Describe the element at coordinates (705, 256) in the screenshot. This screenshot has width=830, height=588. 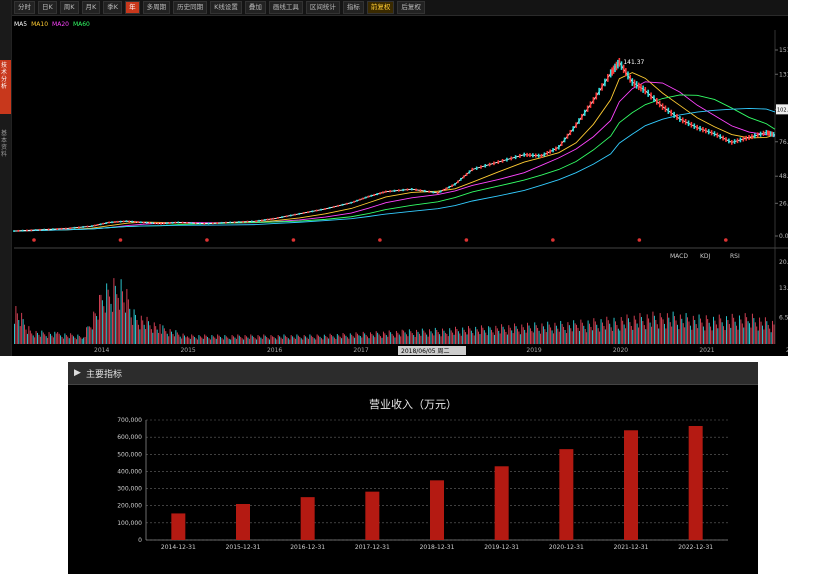
I see `indicator-button-1: KDJ` at that location.